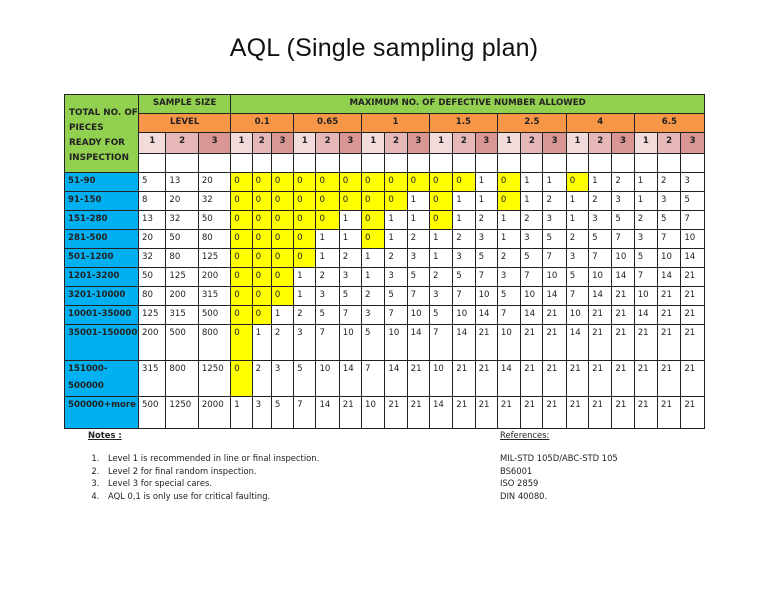  I want to click on sub-level-header: 3, so click(623, 143).